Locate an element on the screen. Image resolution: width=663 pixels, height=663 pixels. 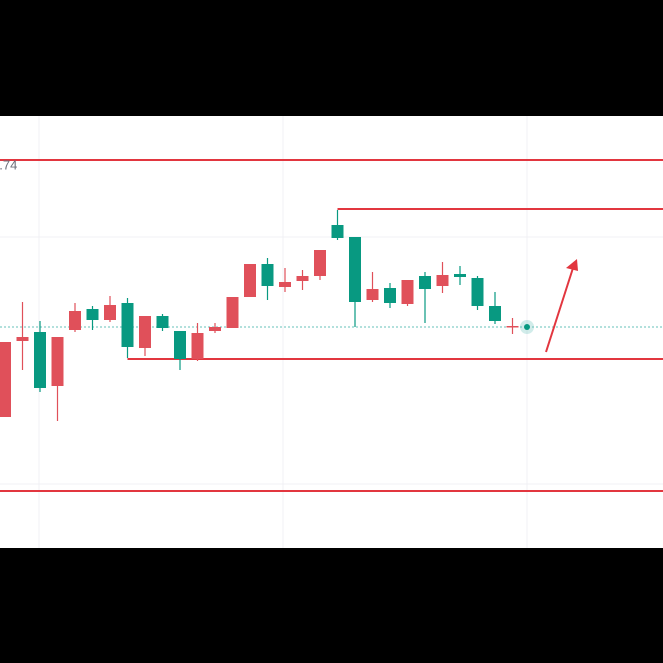
live-dot is located at coordinates (527, 327).